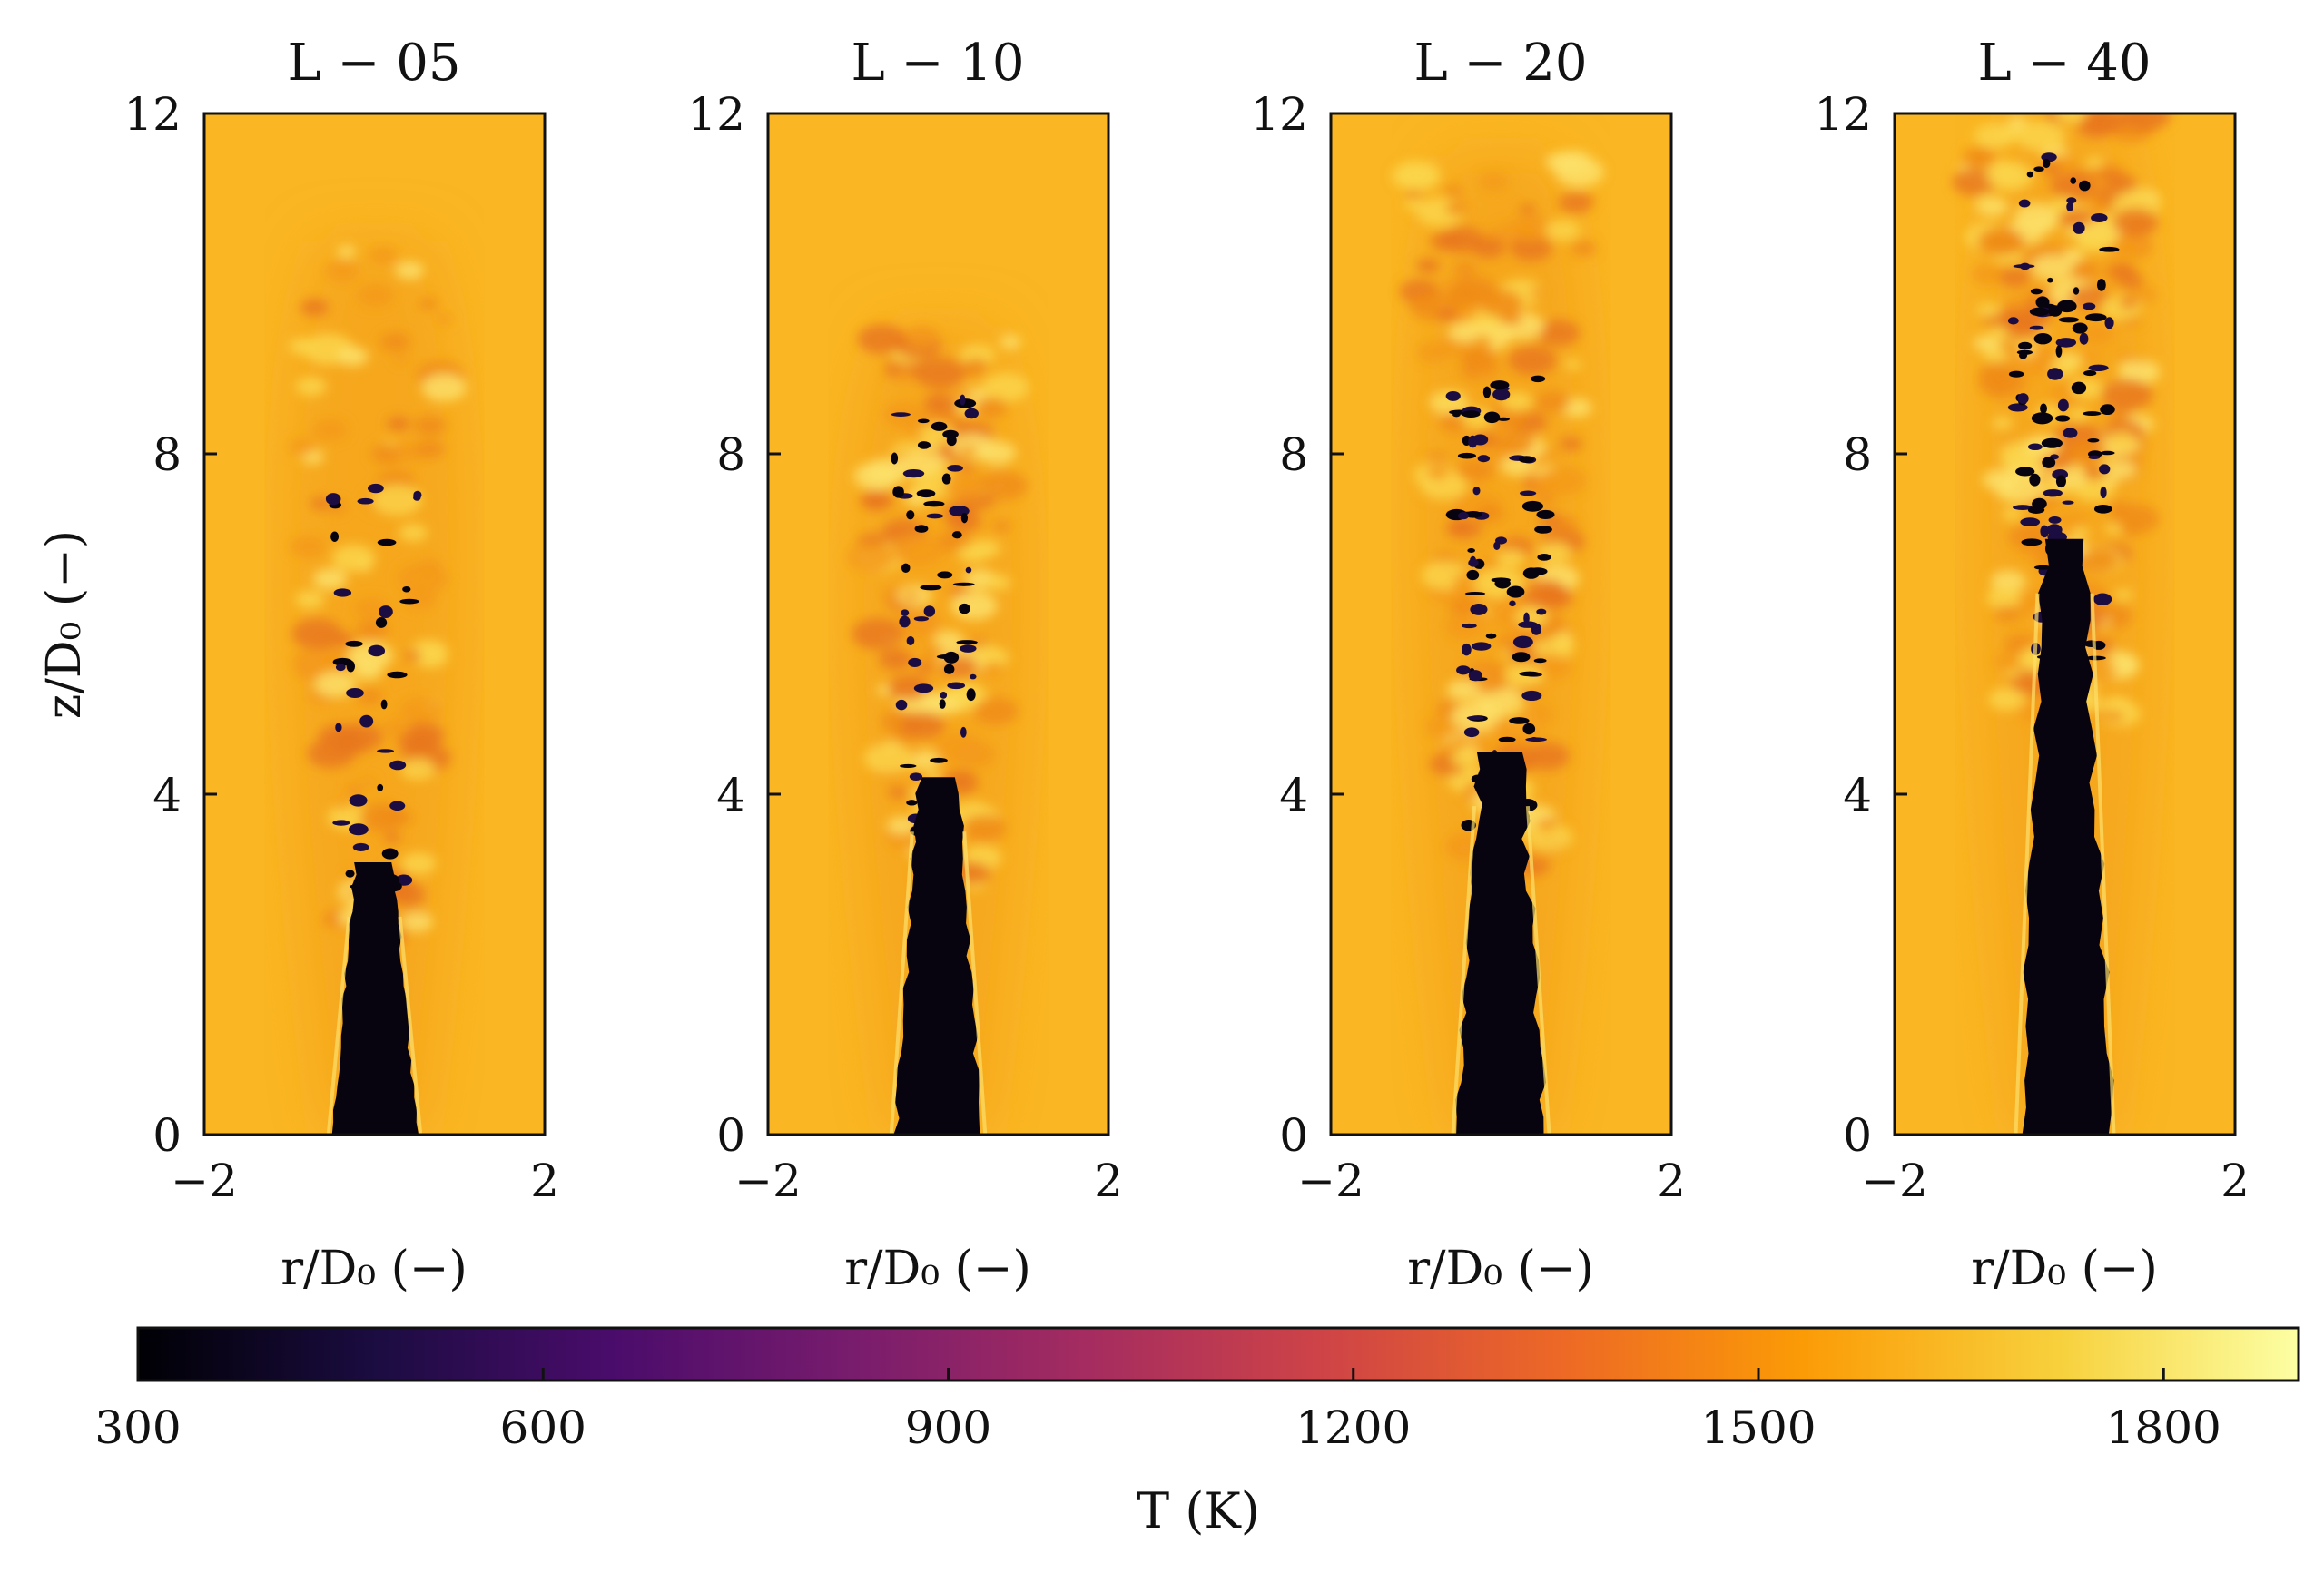  Describe the element at coordinates (1501, 63) in the screenshot. I see `panel-title: L − 20` at that location.